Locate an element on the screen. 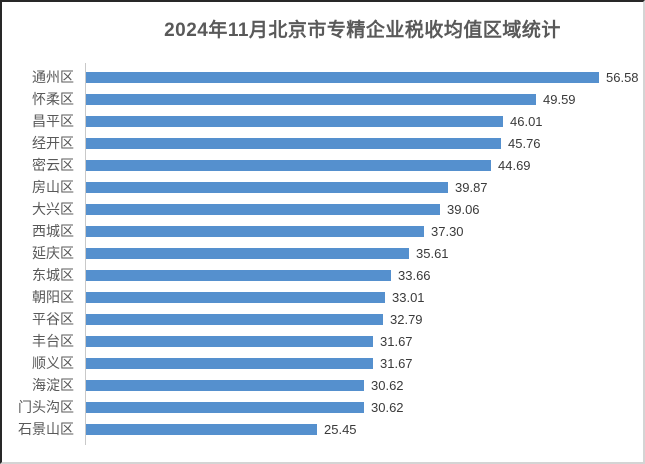 The height and width of the screenshot is (464, 645). bar-row: 大兴区 39.06 is located at coordinates (322, 209).